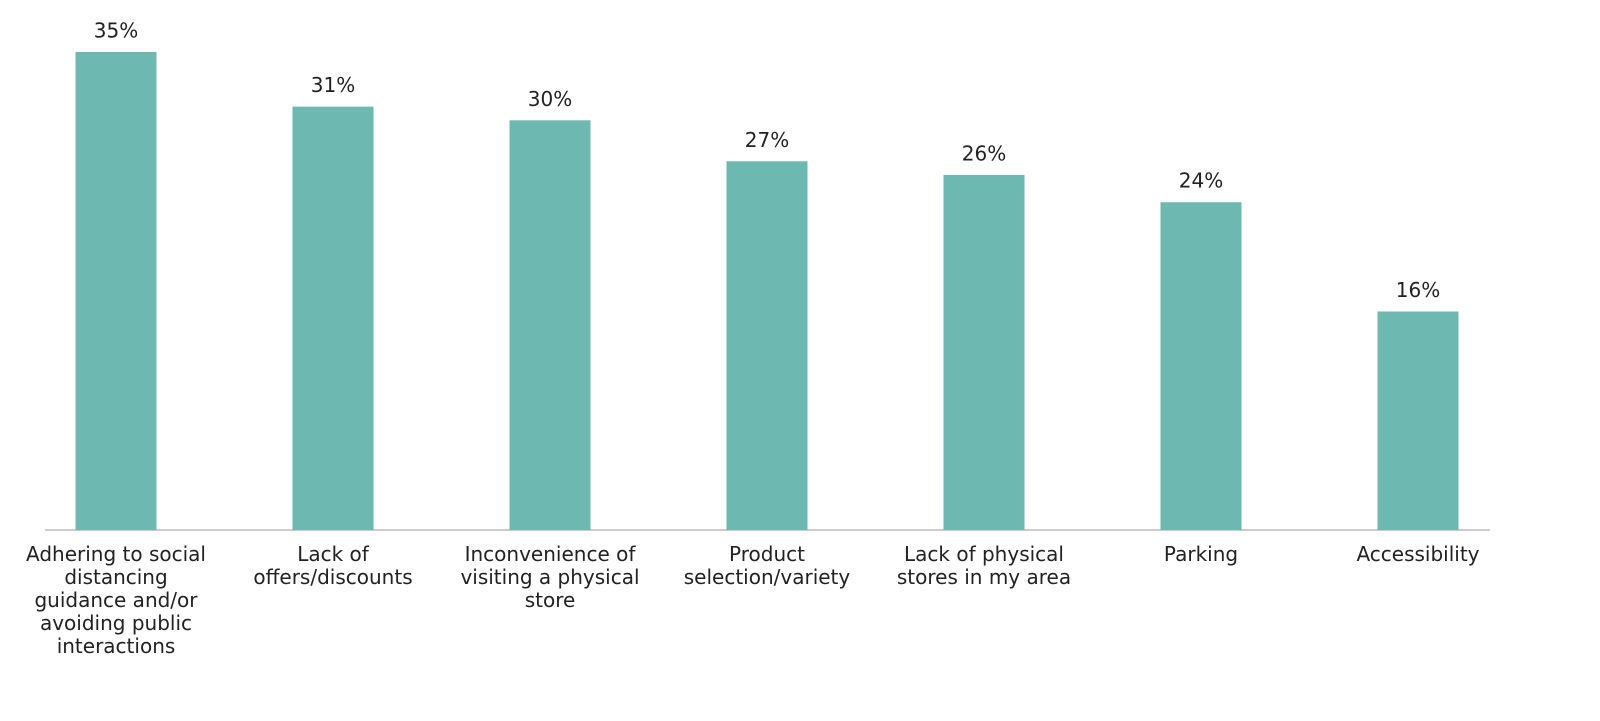 The image size is (1600, 721). I want to click on x-tick-label: Lack of offers/discounts, so click(333, 565).